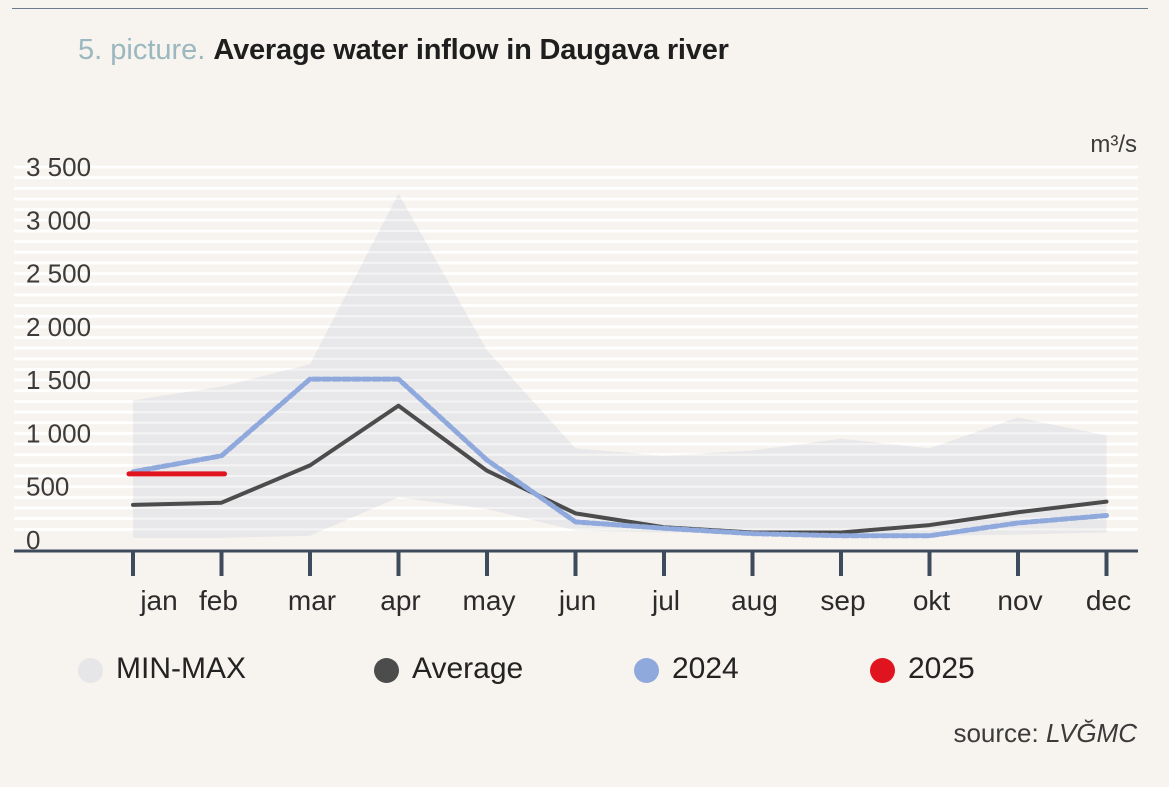 This screenshot has width=1169, height=787. Describe the element at coordinates (181, 668) in the screenshot. I see `legend-label-minmax: MIN-MAX` at that location.